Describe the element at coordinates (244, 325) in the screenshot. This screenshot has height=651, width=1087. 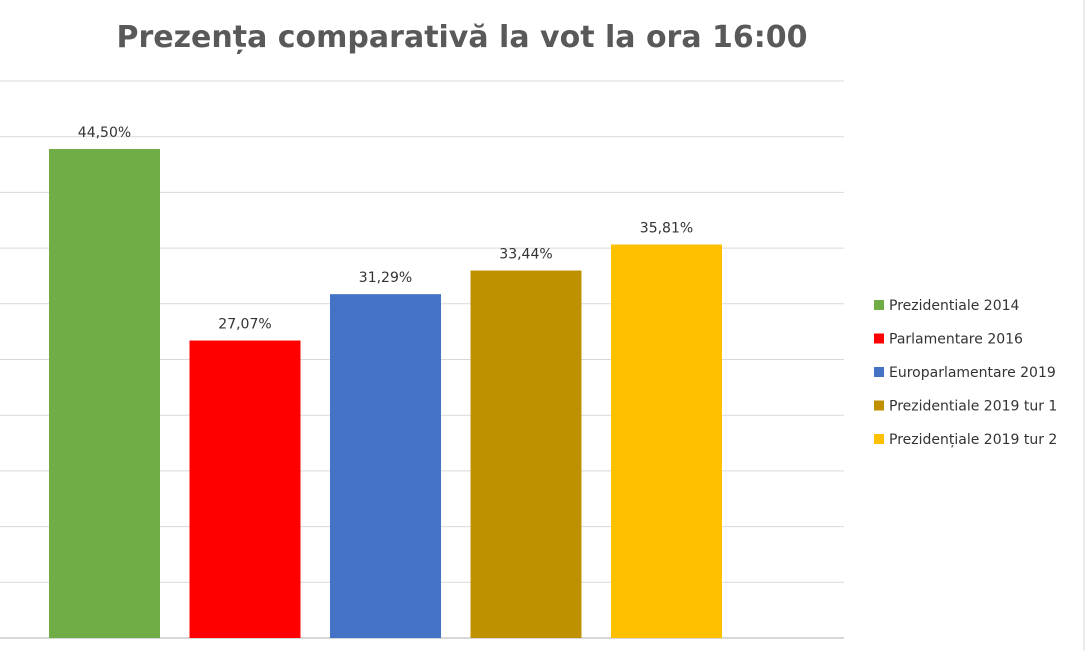
I see `data-label-2: 27,07%` at that location.